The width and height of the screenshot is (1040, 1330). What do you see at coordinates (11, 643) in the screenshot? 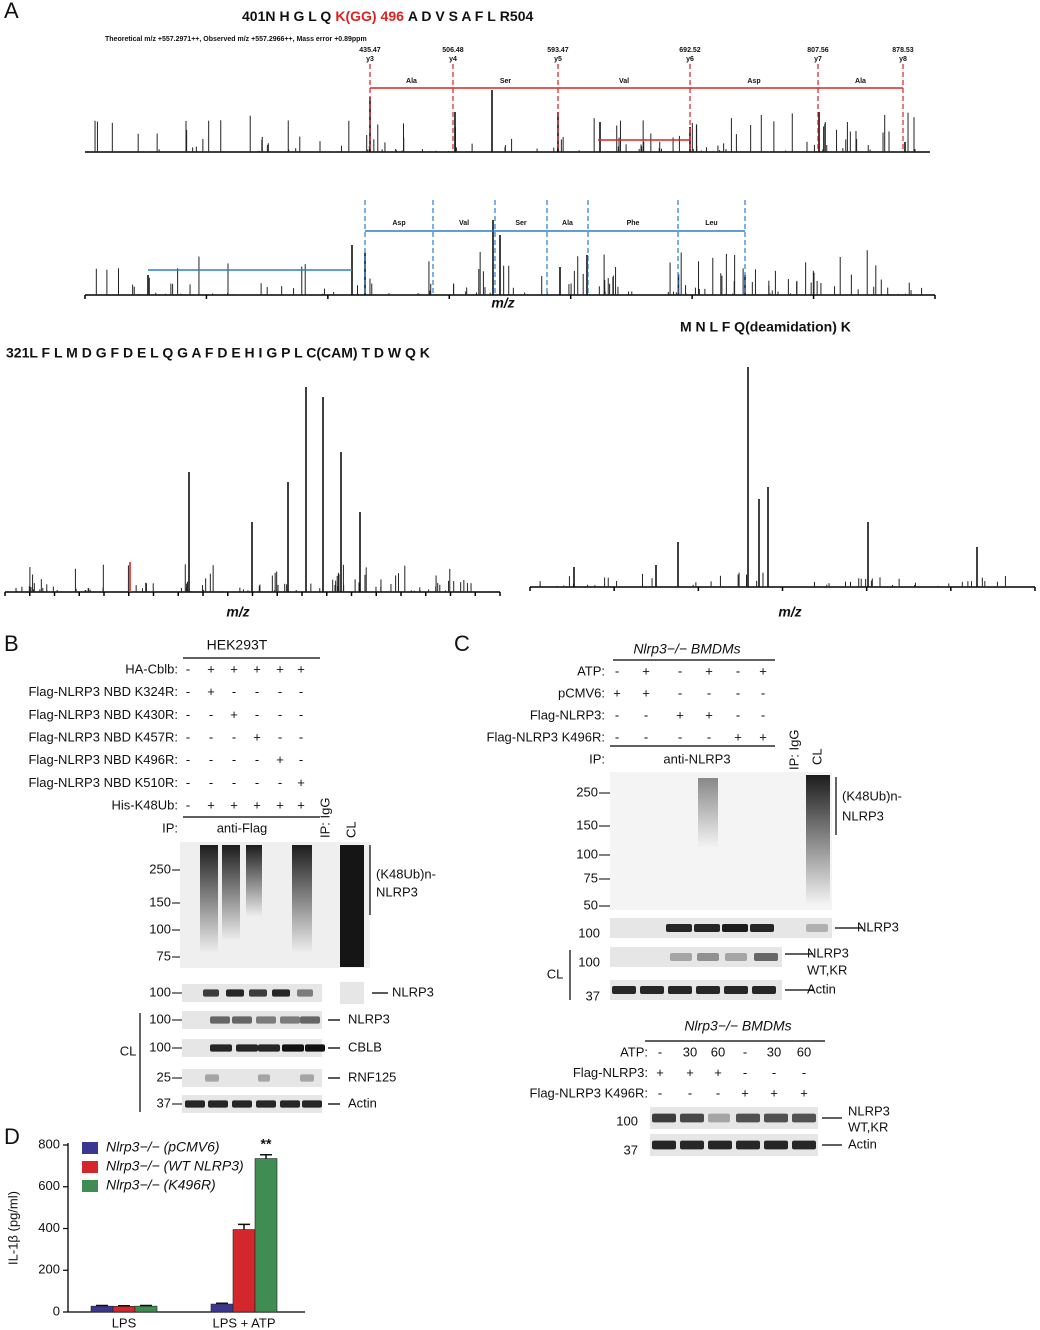
I see `panel-label: B` at bounding box center [11, 643].